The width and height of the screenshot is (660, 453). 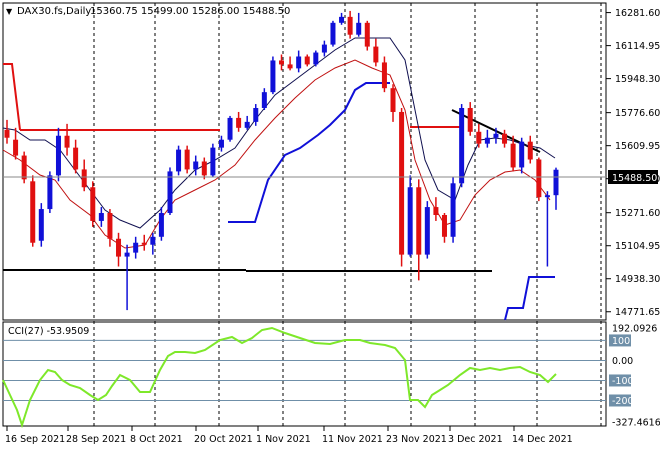 What do you see at coordinates (352, 439) in the screenshot?
I see `date-tick-label: 11 Nov 2021` at bounding box center [352, 439].